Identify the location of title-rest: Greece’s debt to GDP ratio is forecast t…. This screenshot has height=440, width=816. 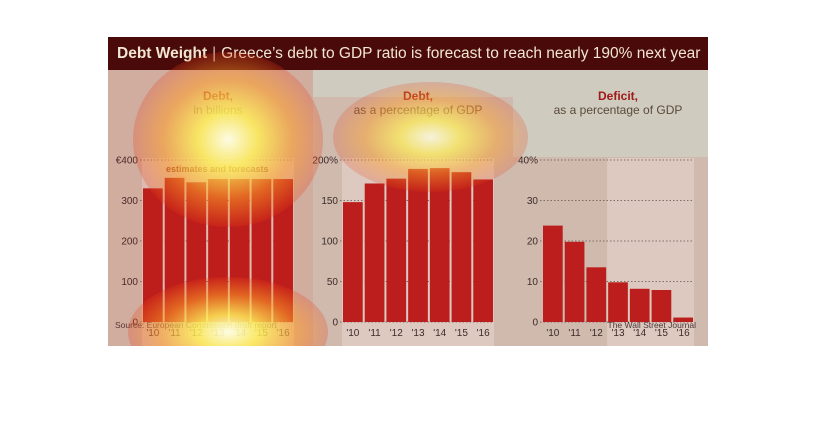
(461, 53).